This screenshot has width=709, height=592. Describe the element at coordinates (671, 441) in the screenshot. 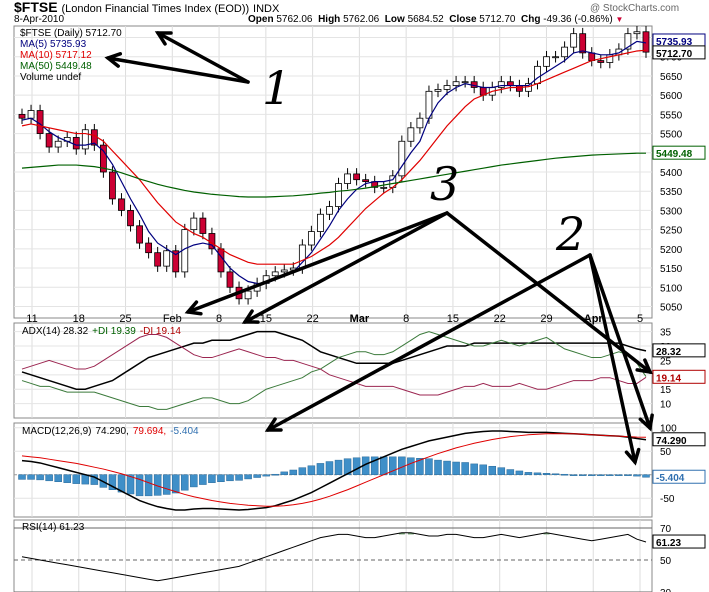

I see `macd-tag: 74.290` at that location.